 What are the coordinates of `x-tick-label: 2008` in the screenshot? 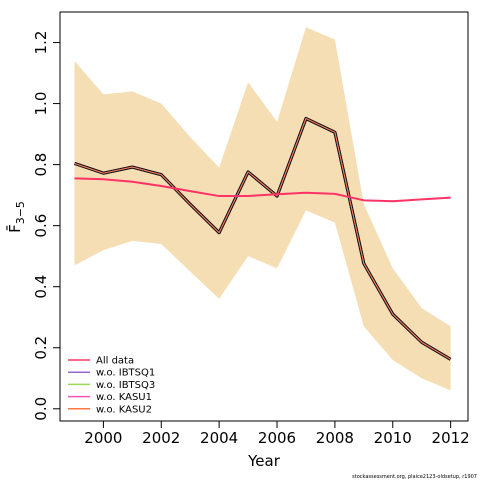 It's located at (335, 438).